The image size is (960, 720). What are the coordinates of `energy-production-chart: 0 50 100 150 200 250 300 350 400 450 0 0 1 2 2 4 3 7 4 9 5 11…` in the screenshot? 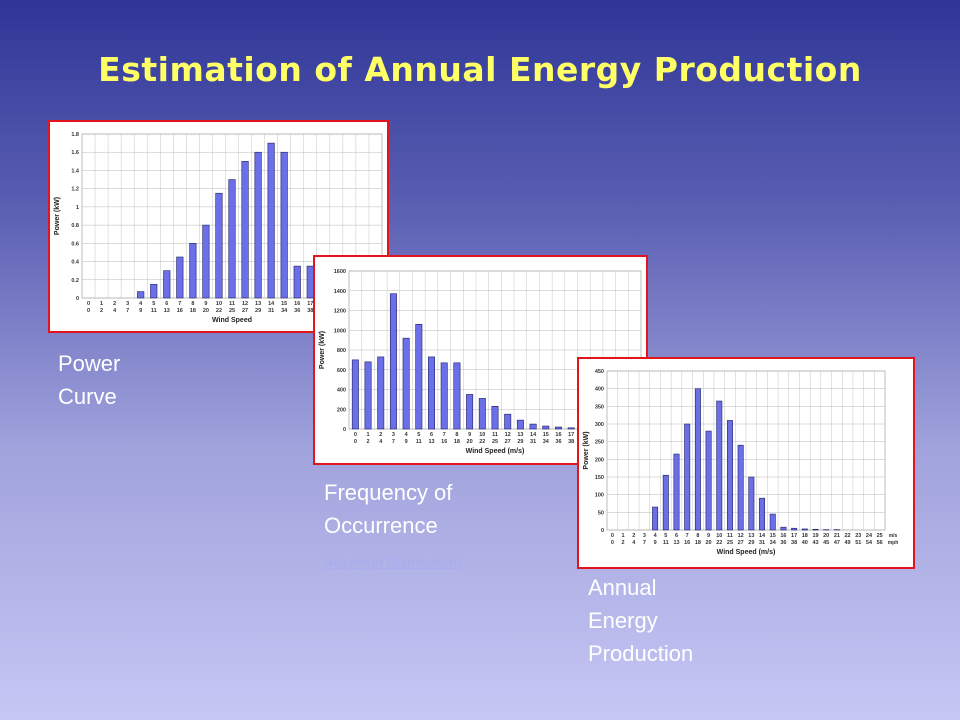 It's located at (746, 463).